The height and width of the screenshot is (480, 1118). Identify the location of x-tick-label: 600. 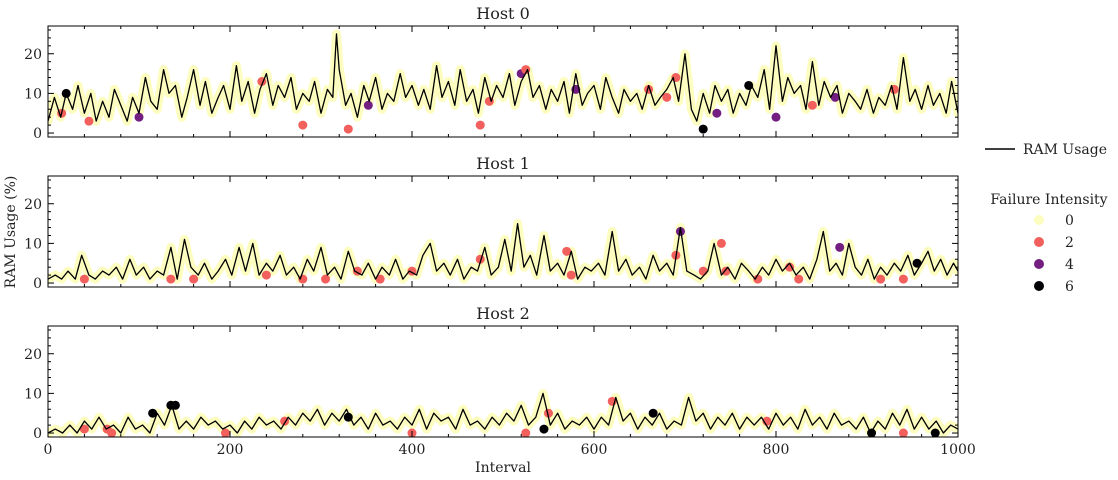
(594, 450).